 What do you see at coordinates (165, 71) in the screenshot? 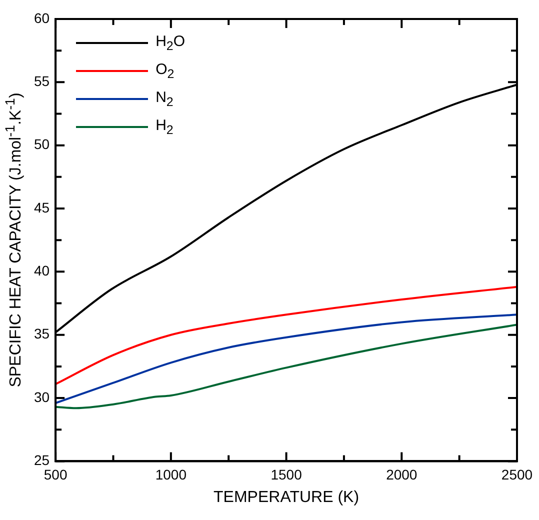
I see `legend-label: O$_{2}$` at bounding box center [165, 71].